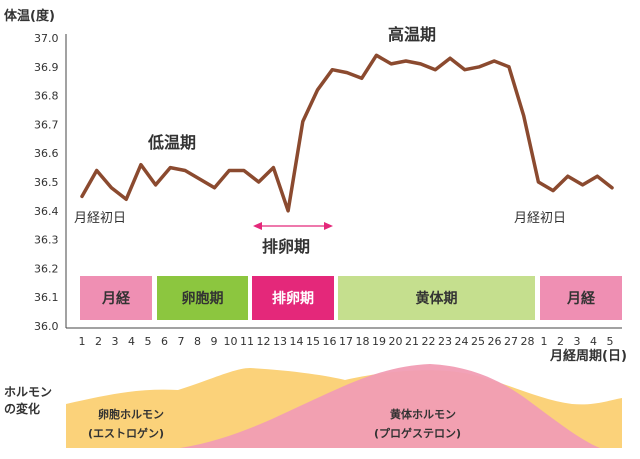  Describe the element at coordinates (46, 96) in the screenshot. I see `y-tick-label: 36.8` at that location.